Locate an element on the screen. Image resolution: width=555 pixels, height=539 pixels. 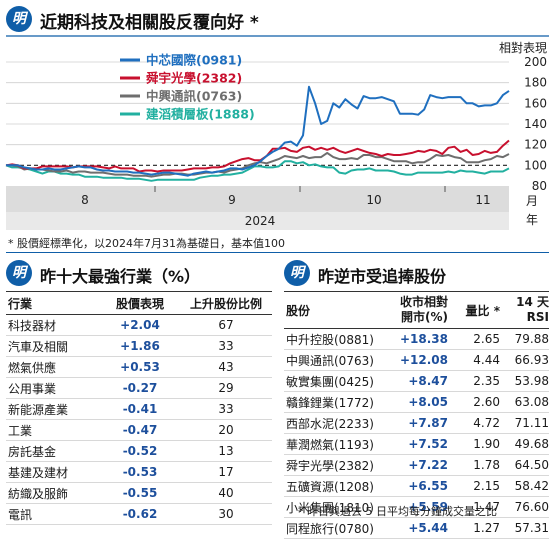
x-tick-label: 9 is located at coordinates (232, 200).